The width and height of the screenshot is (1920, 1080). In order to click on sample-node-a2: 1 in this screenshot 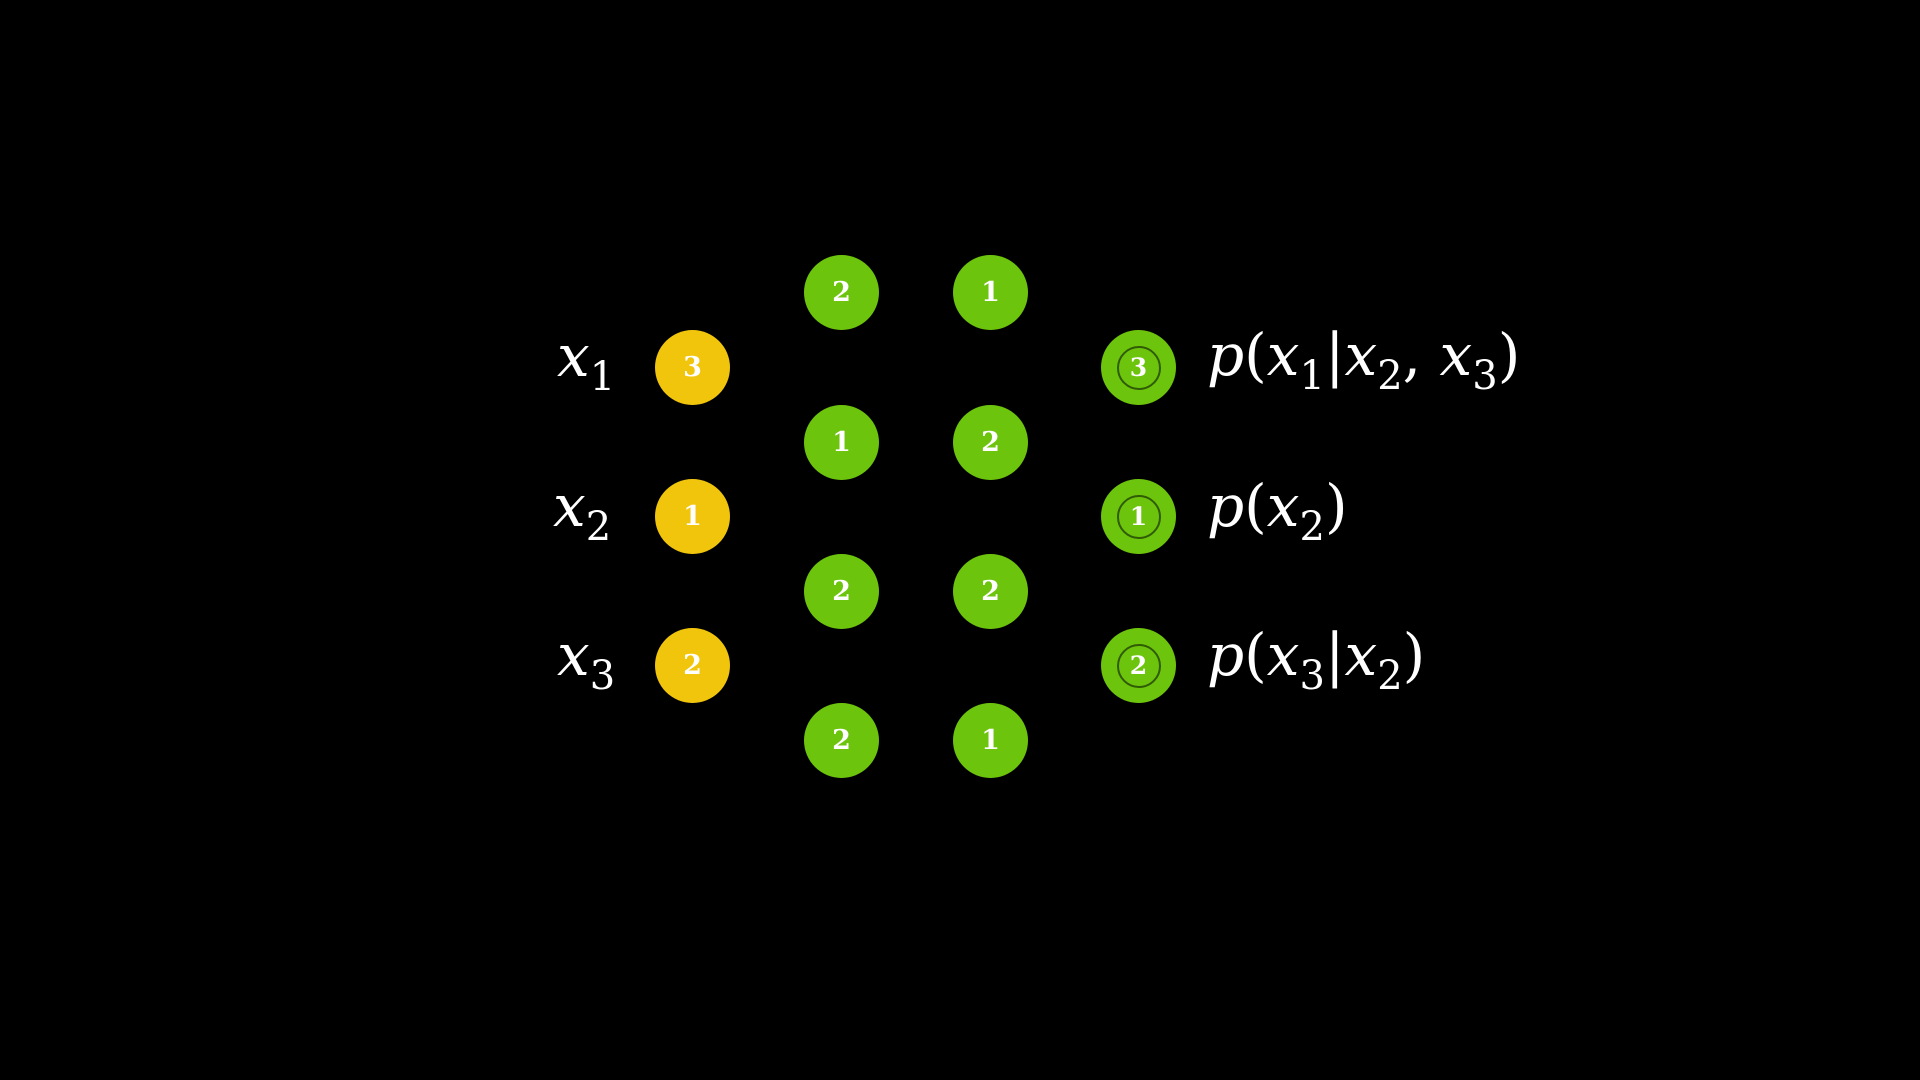, I will do `click(841, 442)`.